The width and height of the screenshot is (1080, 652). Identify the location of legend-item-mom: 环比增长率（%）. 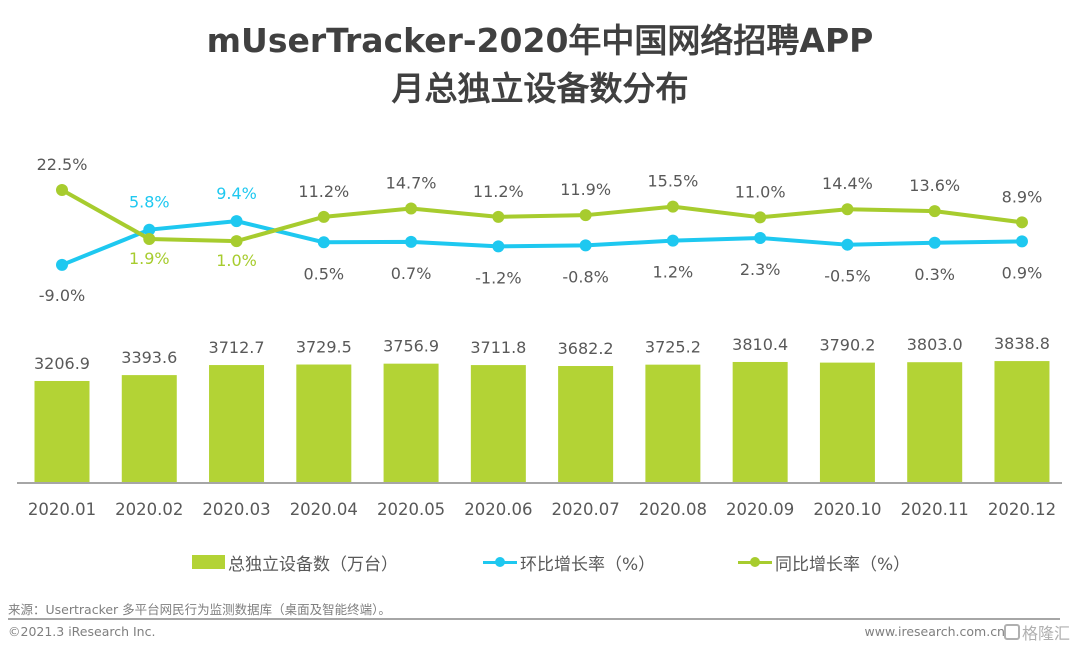
(569, 562).